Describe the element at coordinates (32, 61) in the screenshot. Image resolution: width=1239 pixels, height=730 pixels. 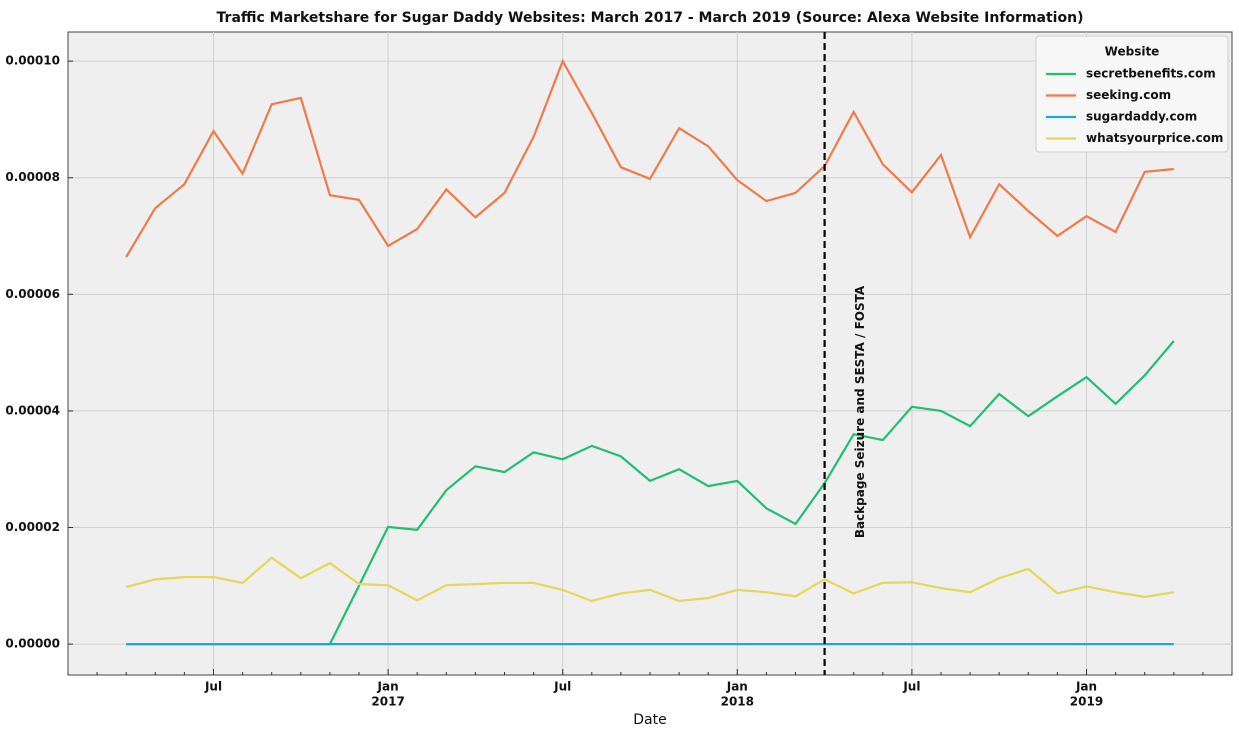
I see `y-tick-label: 0.00010` at that location.